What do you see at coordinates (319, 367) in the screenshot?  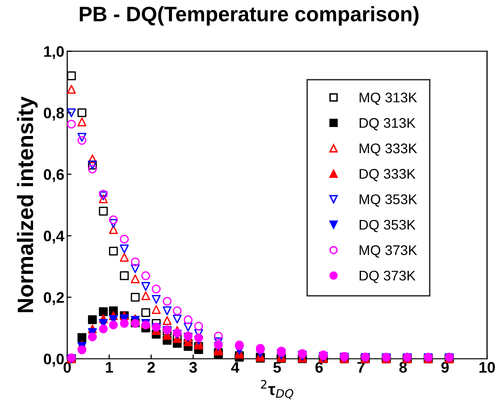 I see `x-tick-label: 6` at bounding box center [319, 367].